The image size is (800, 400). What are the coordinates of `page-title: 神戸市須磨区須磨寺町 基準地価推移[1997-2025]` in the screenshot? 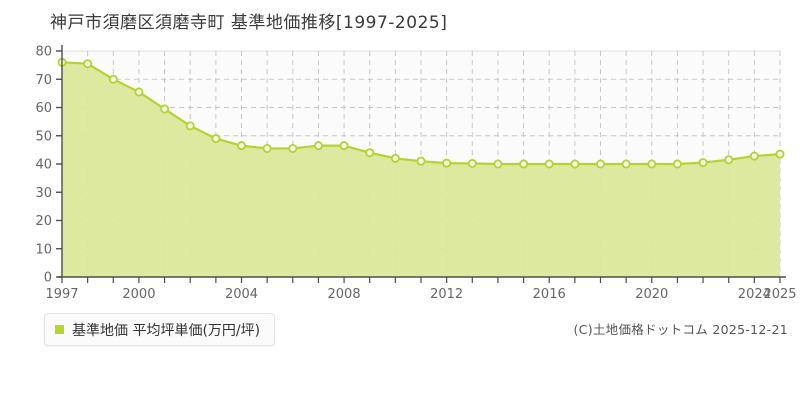 It's located at (249, 23).